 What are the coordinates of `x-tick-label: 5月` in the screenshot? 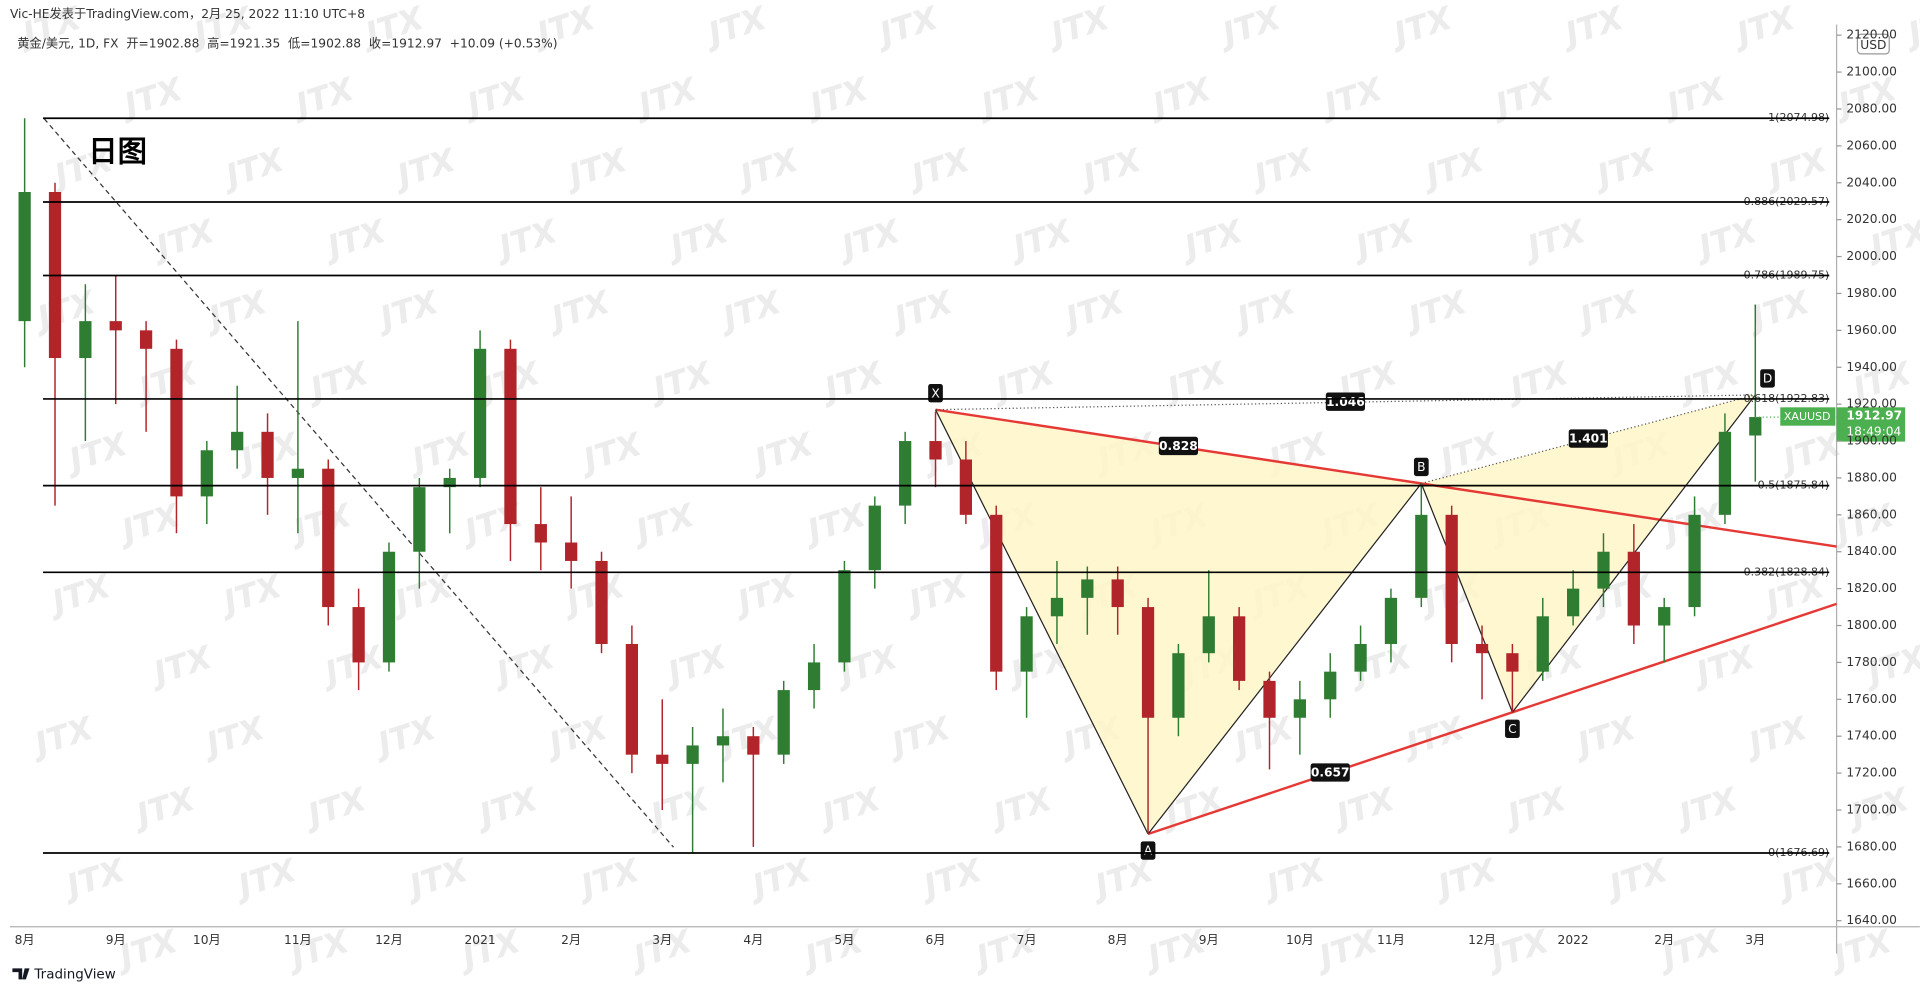 It's located at (844, 940).